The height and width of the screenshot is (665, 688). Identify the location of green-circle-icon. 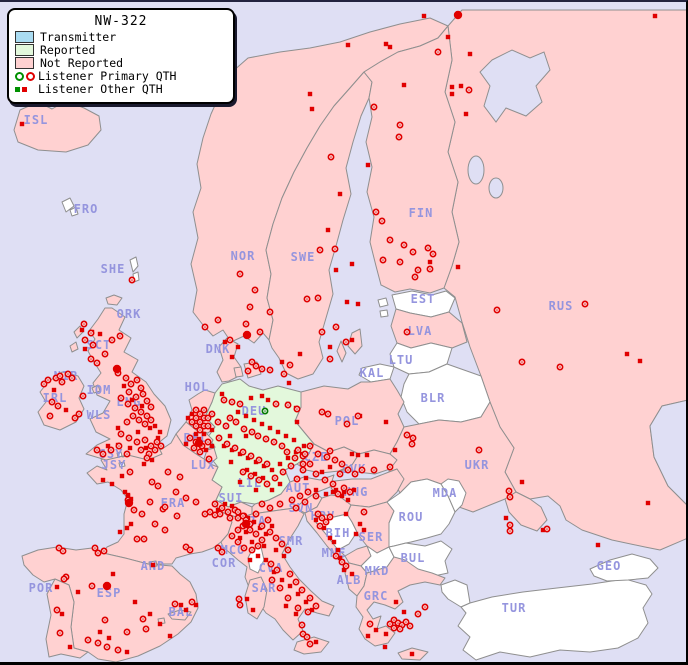
(19, 76).